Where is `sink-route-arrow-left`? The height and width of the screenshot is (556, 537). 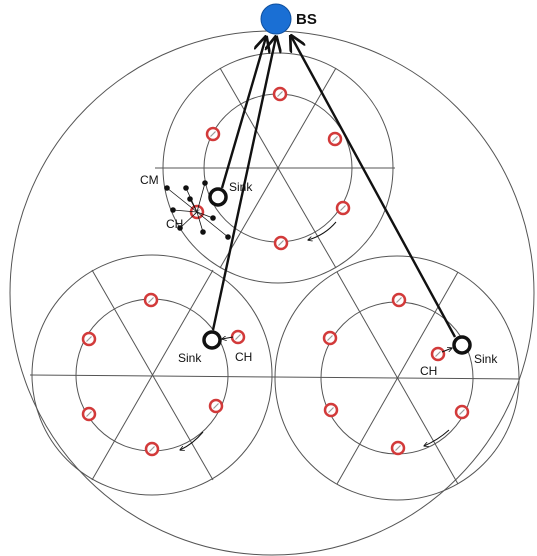
sink-route-arrow-left is located at coordinates (192, 440).